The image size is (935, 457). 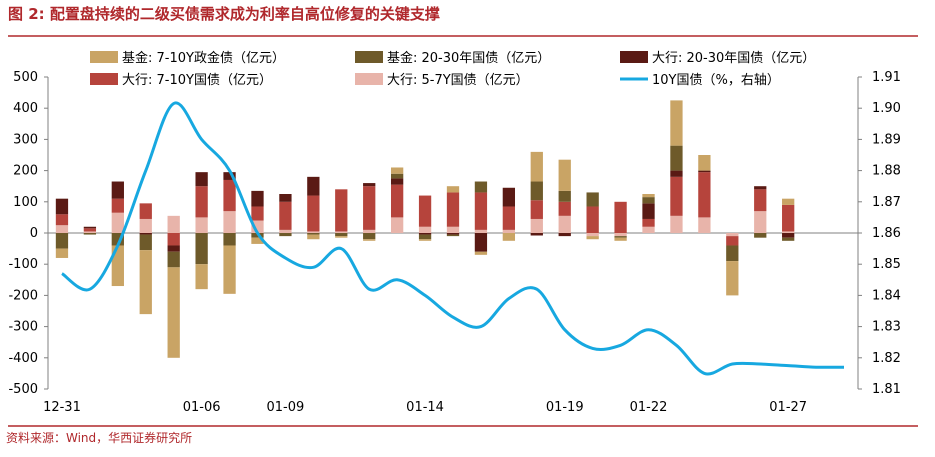 What do you see at coordinates (23, 327) in the screenshot?
I see `y-tick-left: -300` at bounding box center [23, 327].